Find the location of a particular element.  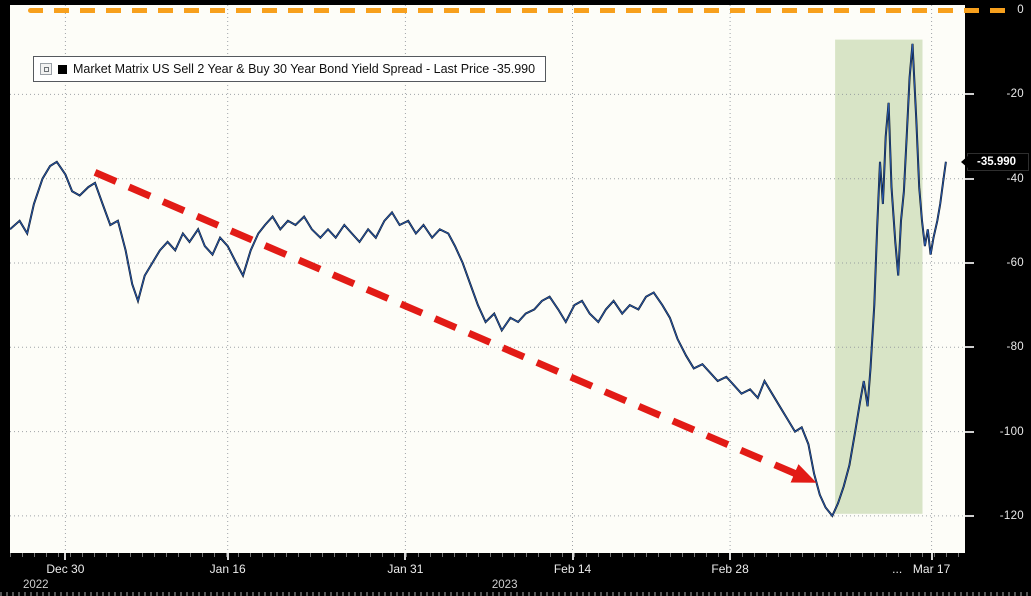

highlight-region is located at coordinates (879, 276).